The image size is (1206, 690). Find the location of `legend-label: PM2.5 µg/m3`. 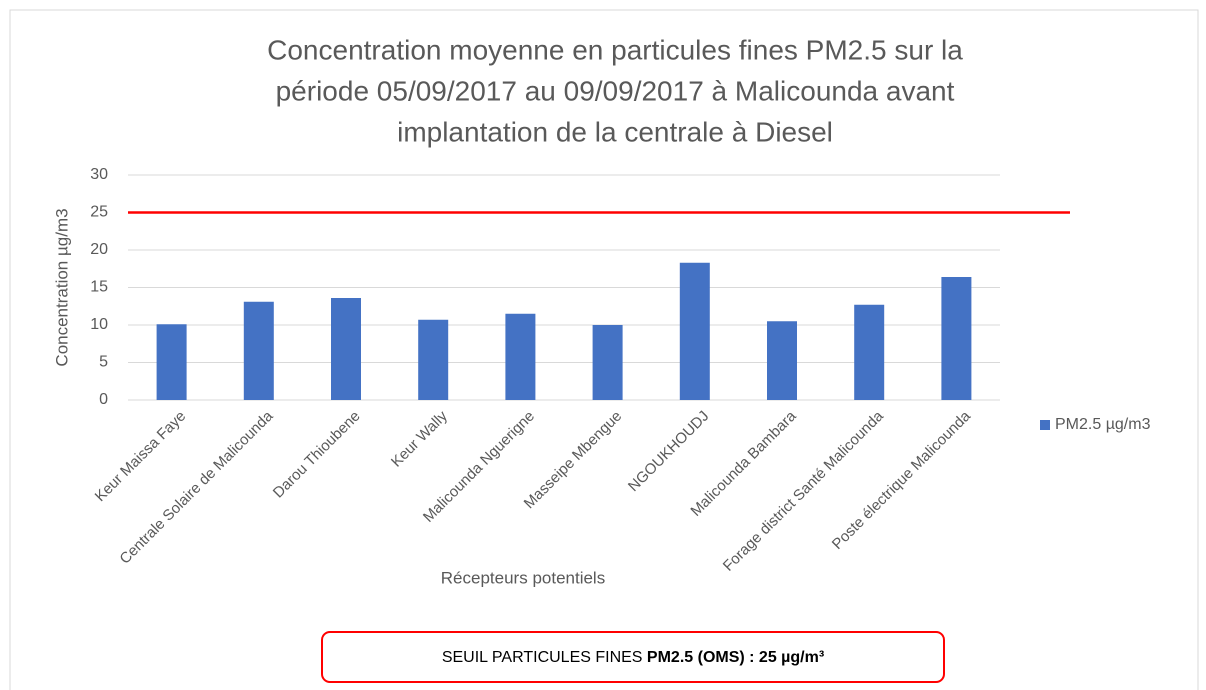

legend-label: PM2.5 µg/m3 is located at coordinates (1103, 424).